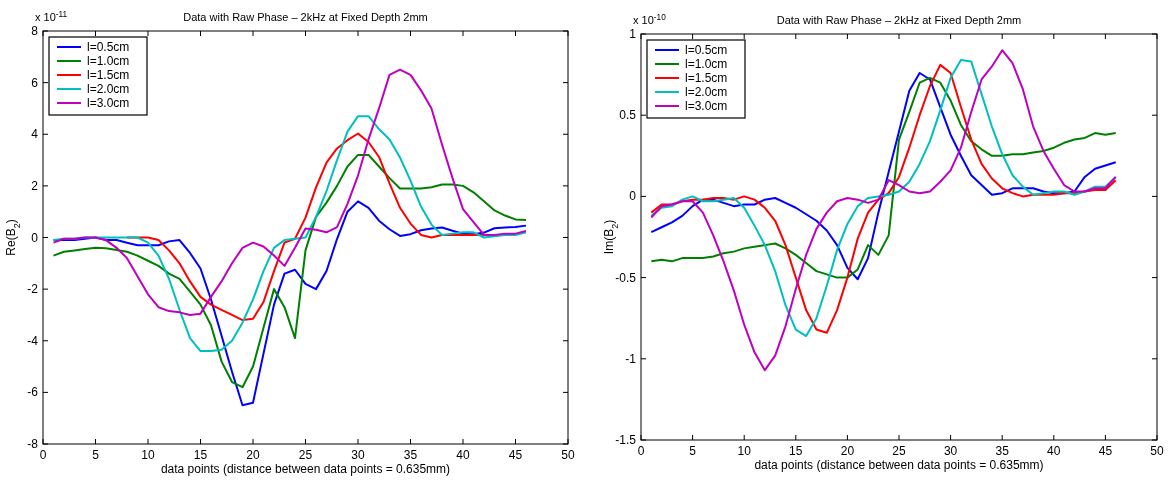  Describe the element at coordinates (35, 31) in the screenshot. I see `y-tick-label: 8` at that location.